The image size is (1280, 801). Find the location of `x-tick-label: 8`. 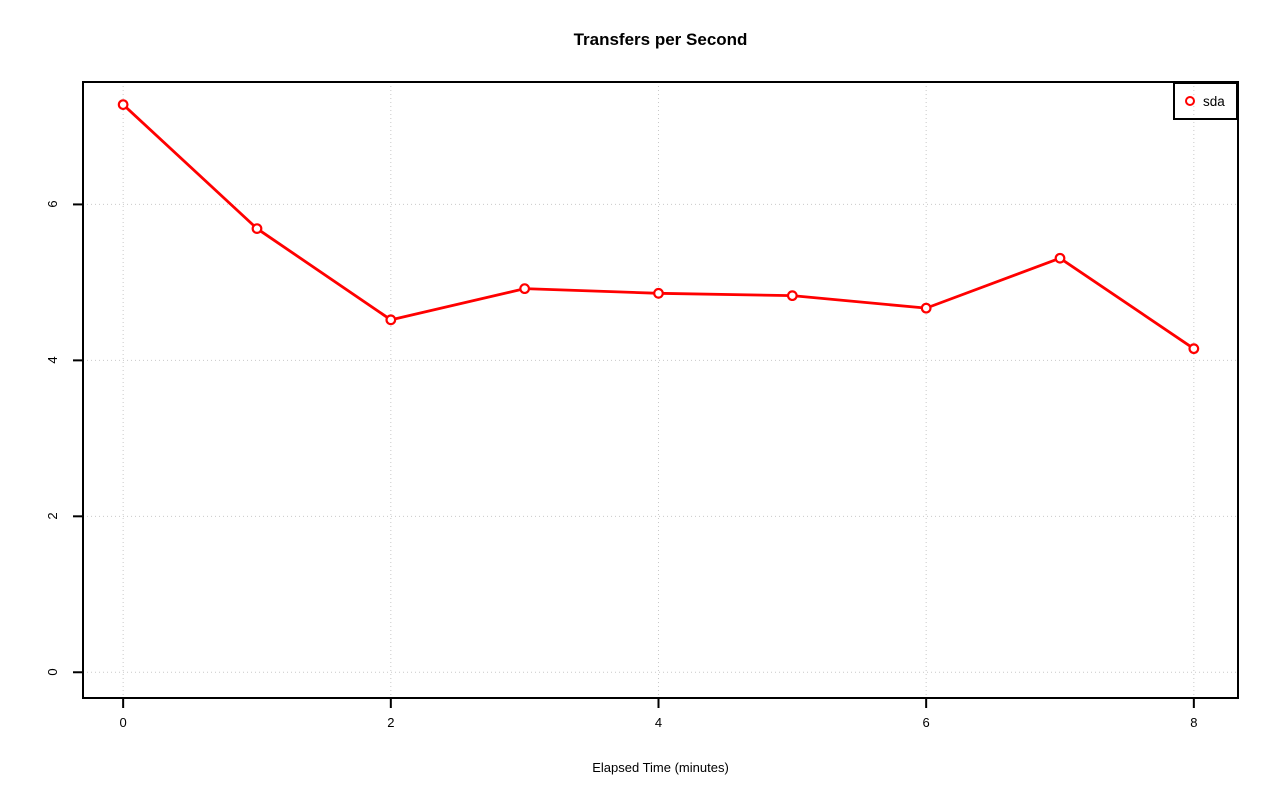

x-tick-label: 8 is located at coordinates (1194, 722).